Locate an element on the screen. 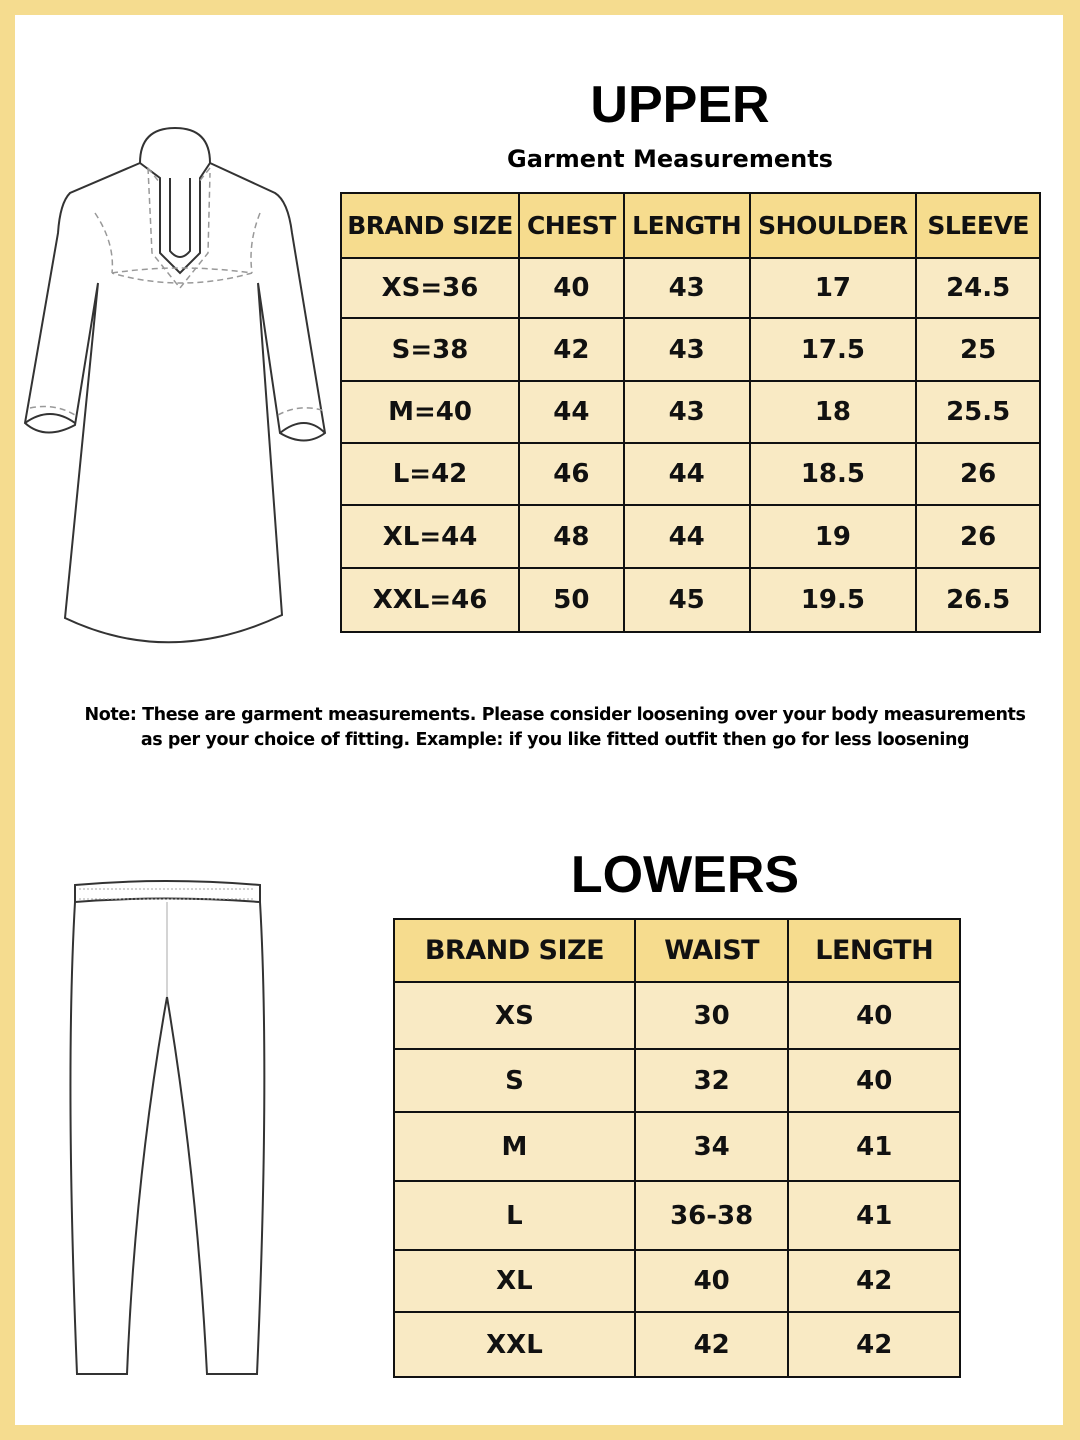  upper-subtitle: Garment Measurements is located at coordinates (670, 159).